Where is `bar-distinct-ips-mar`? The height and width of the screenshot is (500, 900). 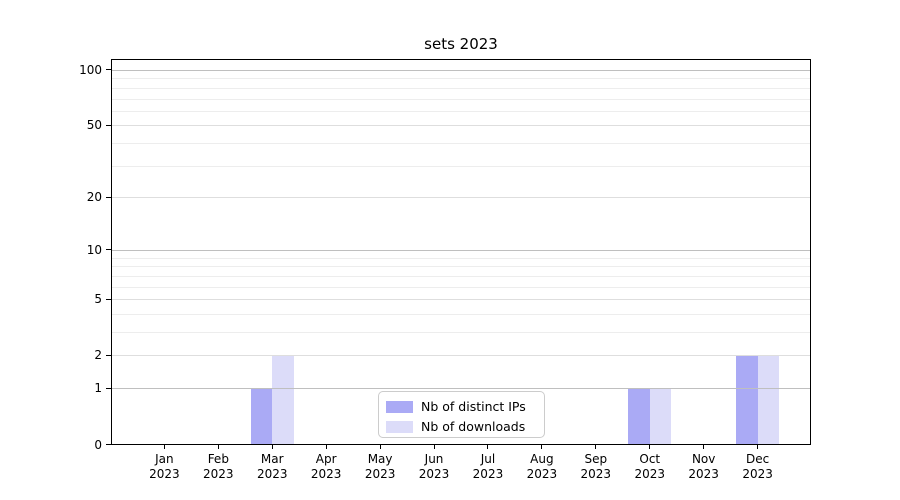
bar-distinct-ips-mar is located at coordinates (261, 416).